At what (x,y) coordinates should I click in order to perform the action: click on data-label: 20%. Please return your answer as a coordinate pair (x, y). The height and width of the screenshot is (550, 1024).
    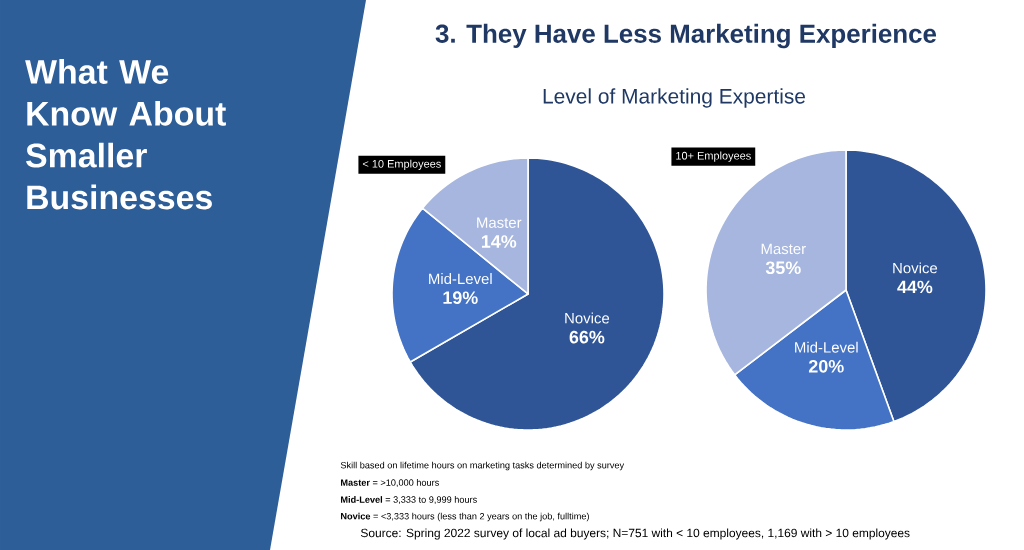
    Looking at the image, I should click on (826, 366).